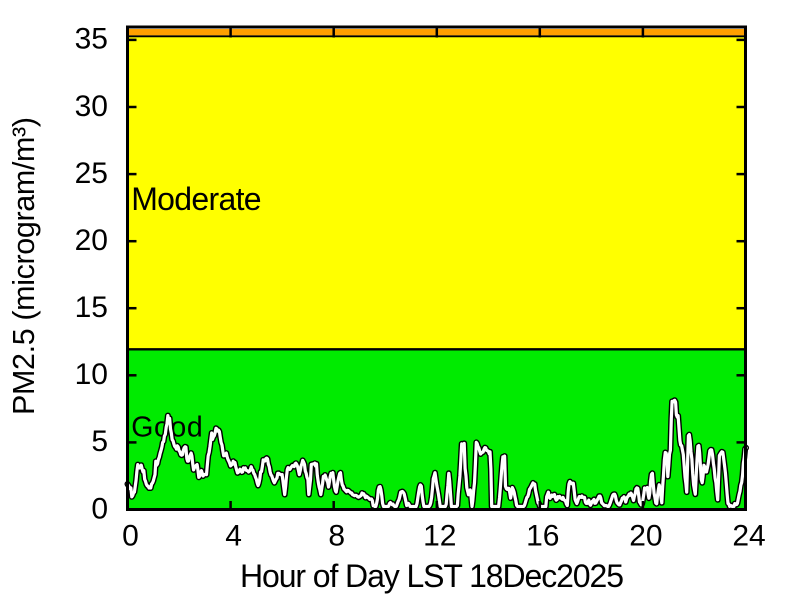  What do you see at coordinates (91, 39) in the screenshot?
I see `svg-text: 35` at bounding box center [91, 39].